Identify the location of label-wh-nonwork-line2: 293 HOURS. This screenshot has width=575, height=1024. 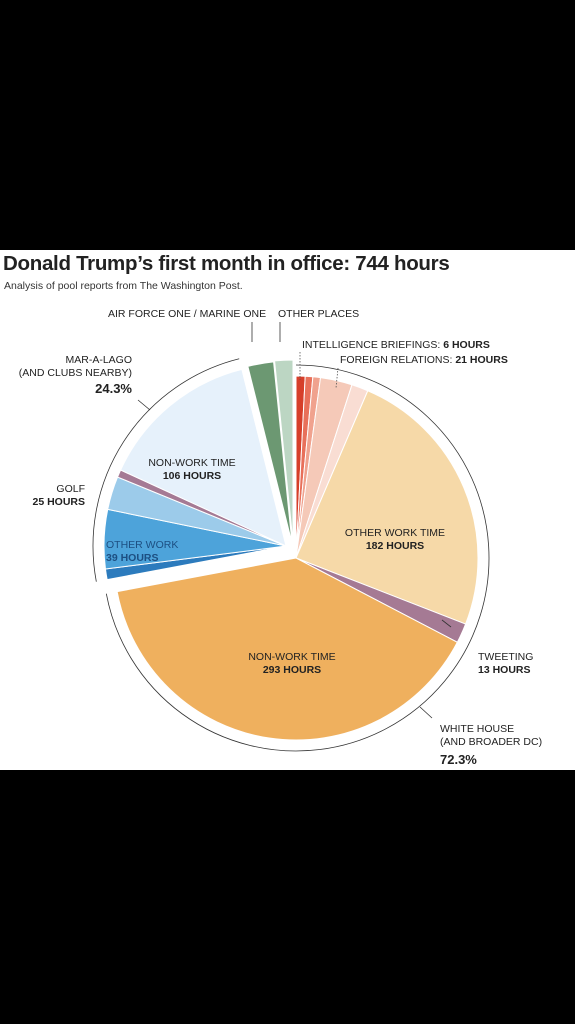
(292, 670).